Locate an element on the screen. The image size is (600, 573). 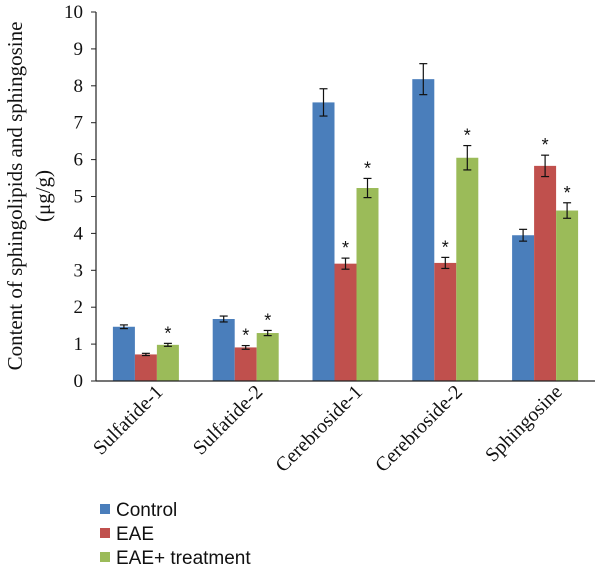
y-tick-label: 6 is located at coordinates (79, 160).